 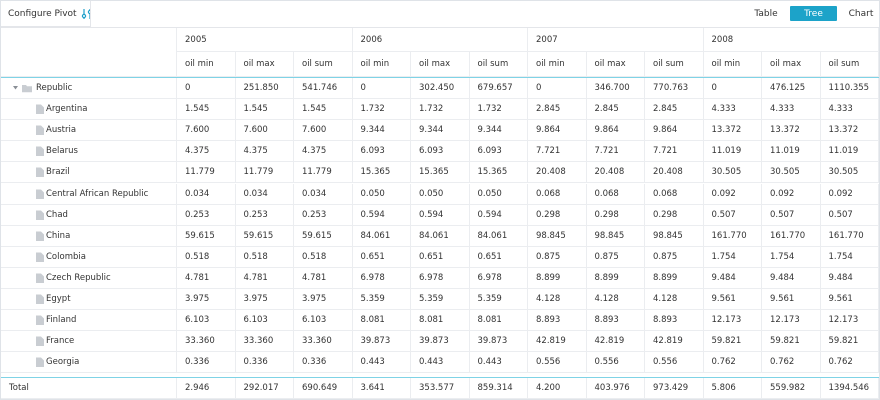 What do you see at coordinates (791, 89) in the screenshot?
I see `value-cell: 476.125` at bounding box center [791, 89].